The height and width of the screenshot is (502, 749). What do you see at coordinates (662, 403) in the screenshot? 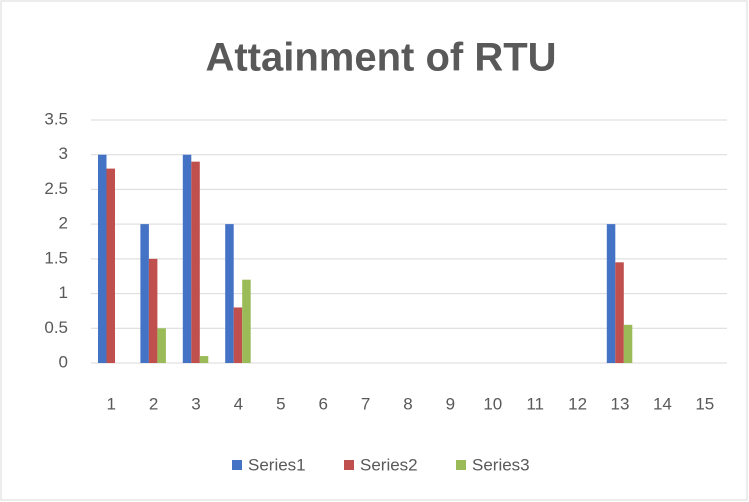
I see `x-tick-label: 14` at bounding box center [662, 403].